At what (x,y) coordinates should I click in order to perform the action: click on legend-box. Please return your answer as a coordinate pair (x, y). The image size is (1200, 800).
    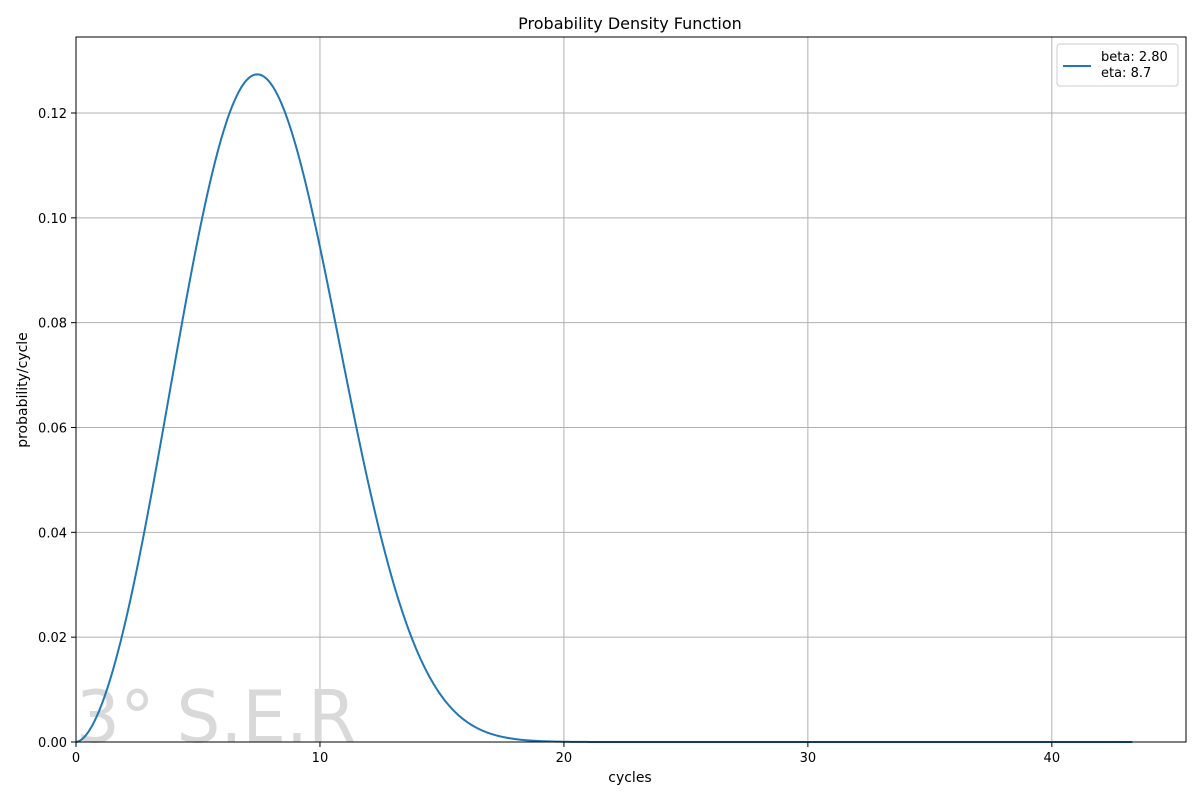
    Looking at the image, I should click on (1117, 65).